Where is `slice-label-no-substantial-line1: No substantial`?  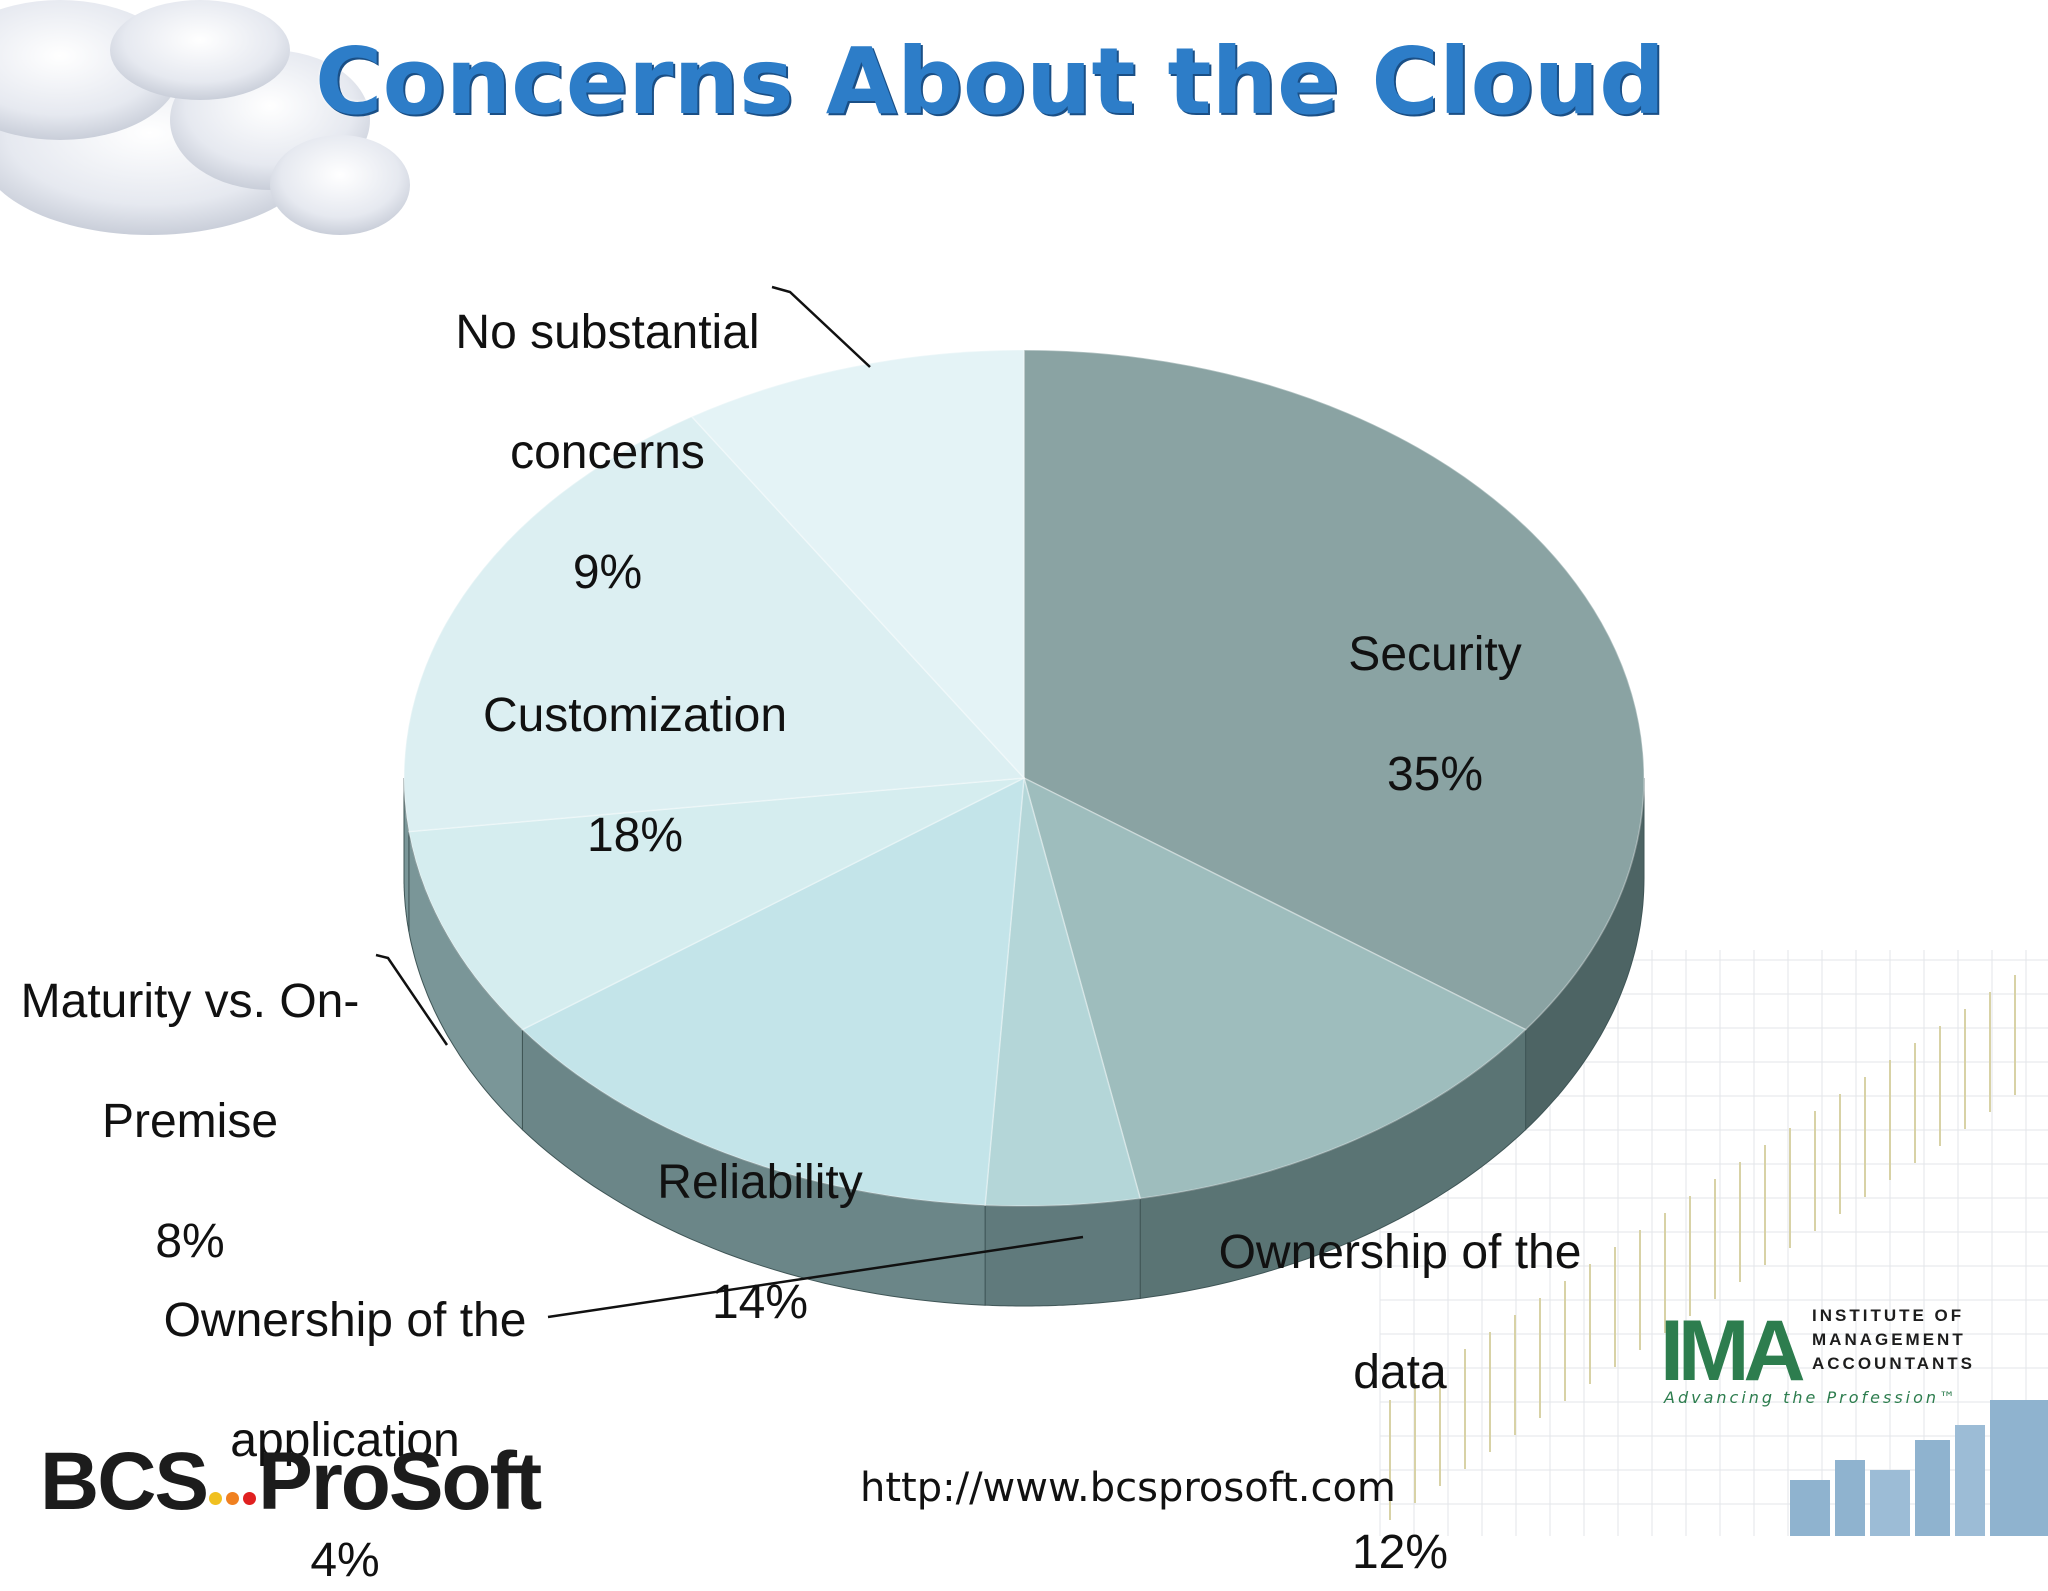
slice-label-no-substantial-line1: No substantial is located at coordinates (607, 332).